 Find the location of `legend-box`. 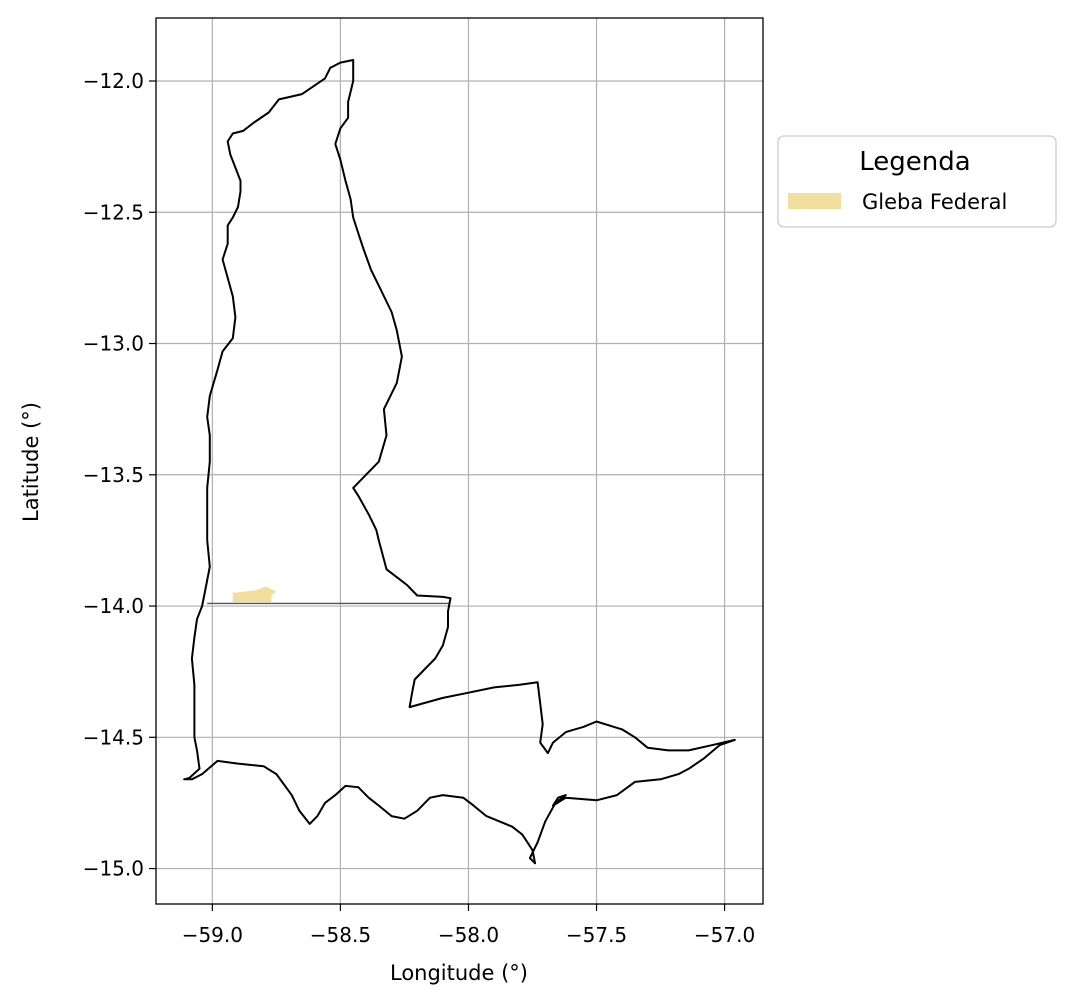

legend-box is located at coordinates (917, 181).